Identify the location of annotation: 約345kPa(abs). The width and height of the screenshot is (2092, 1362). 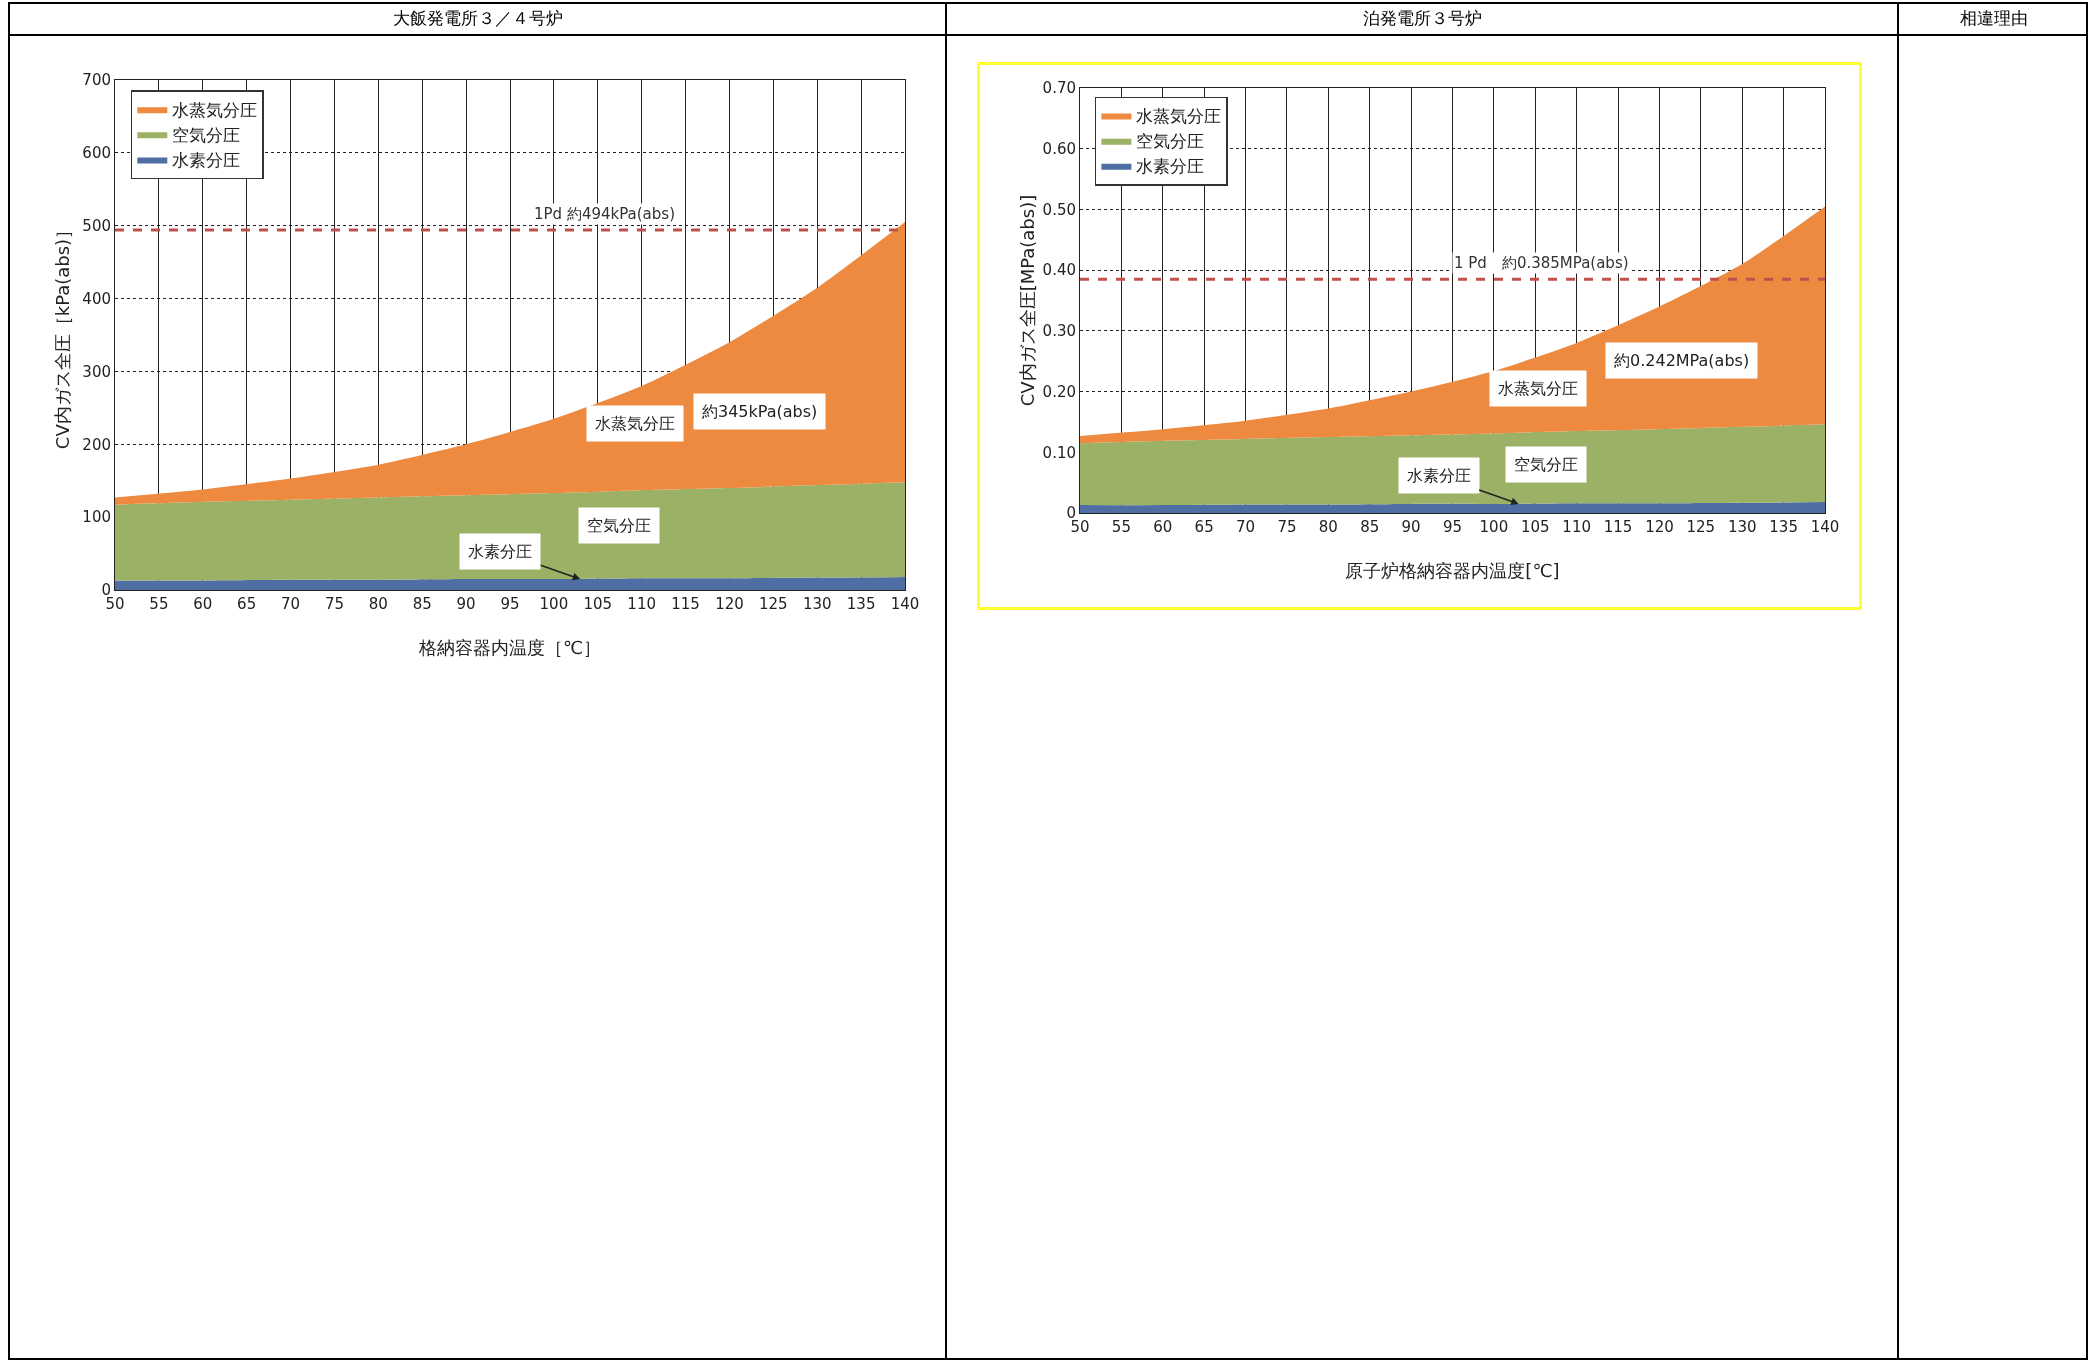
(760, 411).